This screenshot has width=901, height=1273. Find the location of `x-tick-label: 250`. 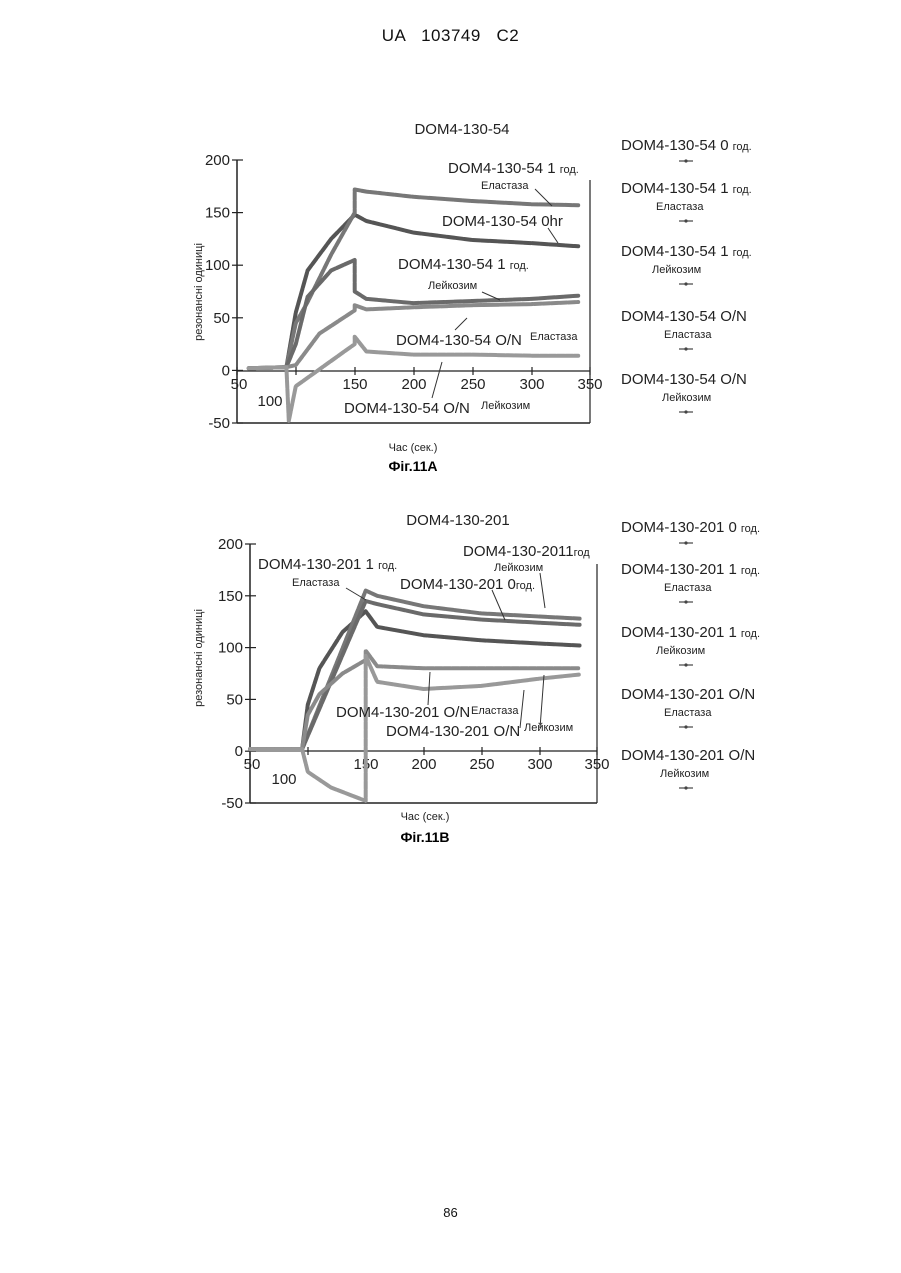

x-tick-label: 250 is located at coordinates (481, 764).